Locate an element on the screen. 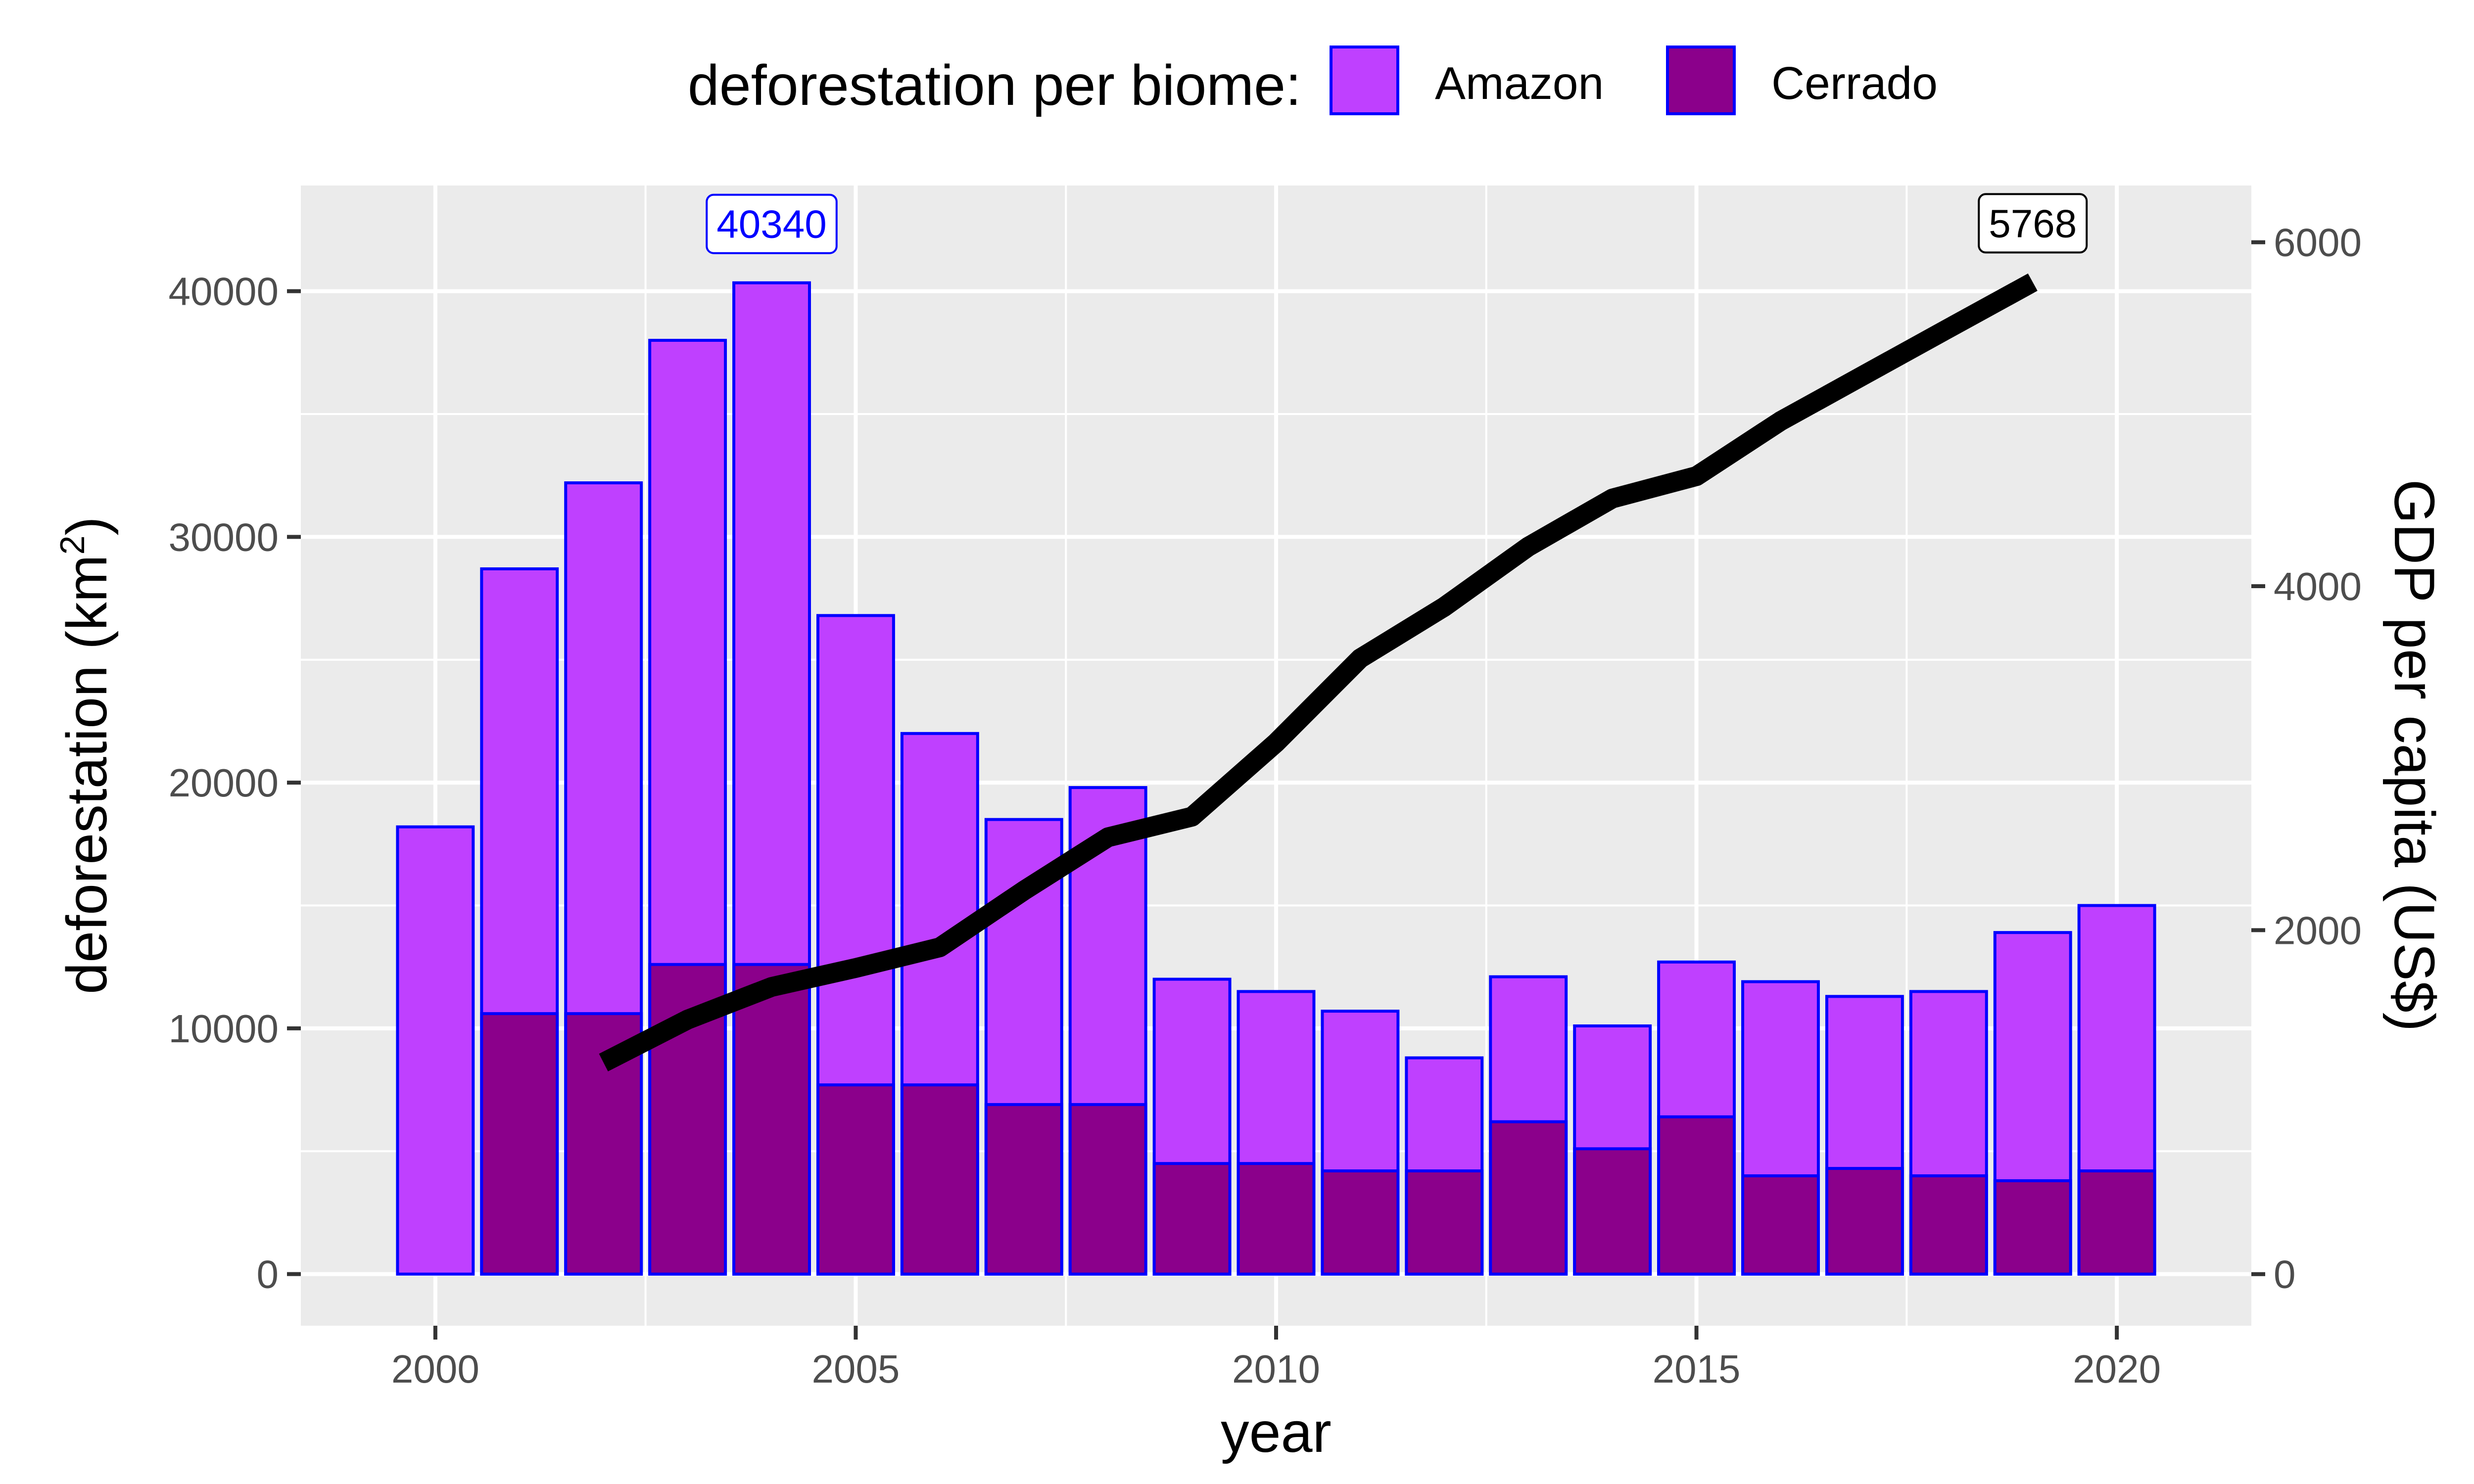 This screenshot has height=1484, width=2474. y-tick-label: 30000 is located at coordinates (224, 537).